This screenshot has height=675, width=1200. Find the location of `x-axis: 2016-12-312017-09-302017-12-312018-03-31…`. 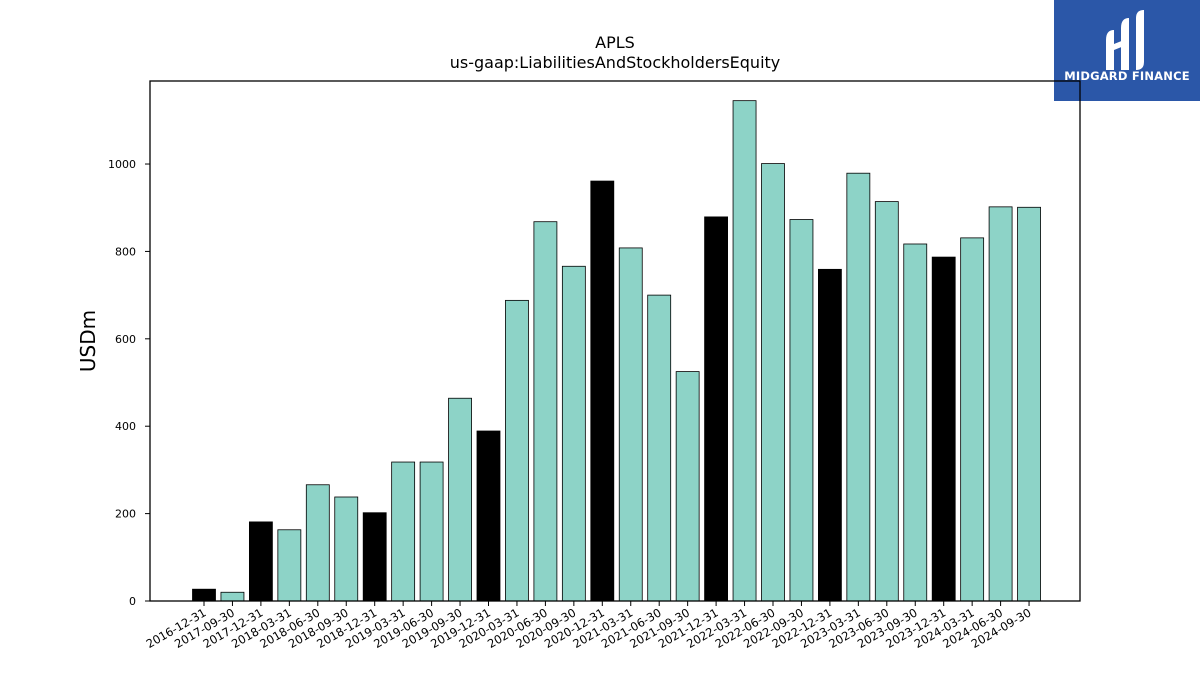

x-axis: 2016-12-312017-09-302017-12-312018-03-31… is located at coordinates (589, 626).